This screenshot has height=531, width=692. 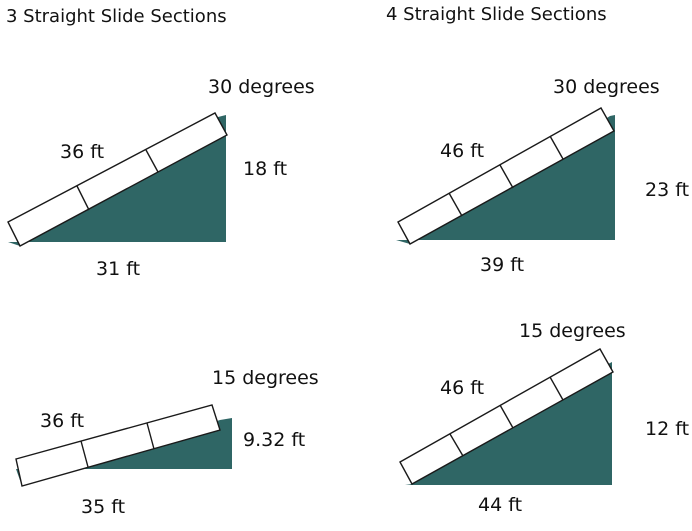 I want to click on diagram-bottom-right, so click(x=506, y=416).